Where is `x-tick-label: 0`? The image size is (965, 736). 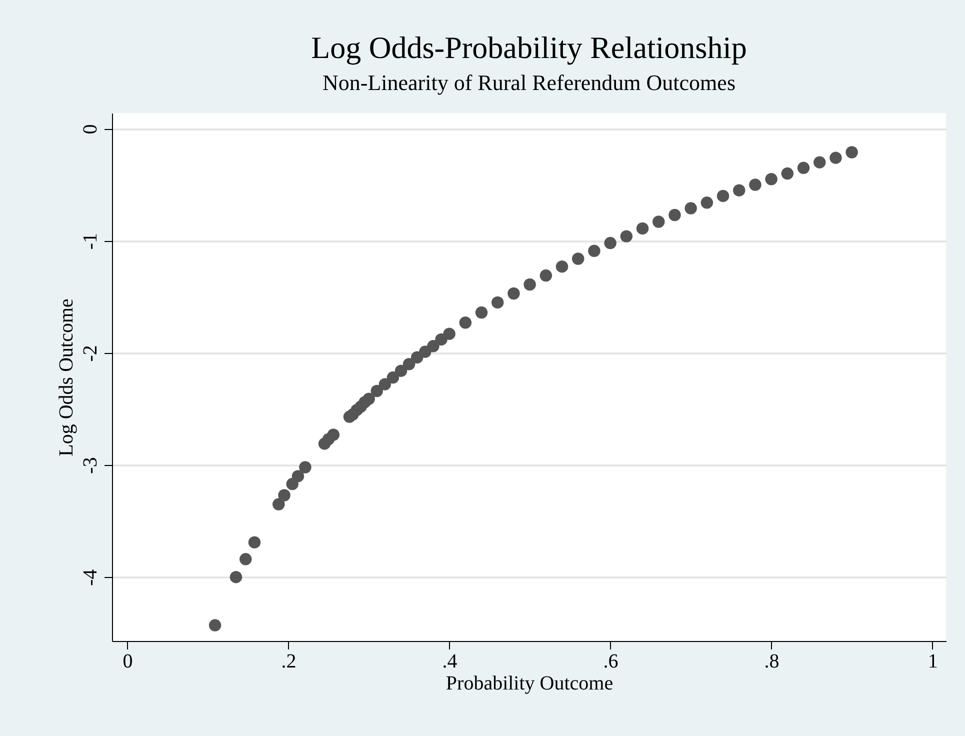
x-tick-label: 0 is located at coordinates (127, 661).